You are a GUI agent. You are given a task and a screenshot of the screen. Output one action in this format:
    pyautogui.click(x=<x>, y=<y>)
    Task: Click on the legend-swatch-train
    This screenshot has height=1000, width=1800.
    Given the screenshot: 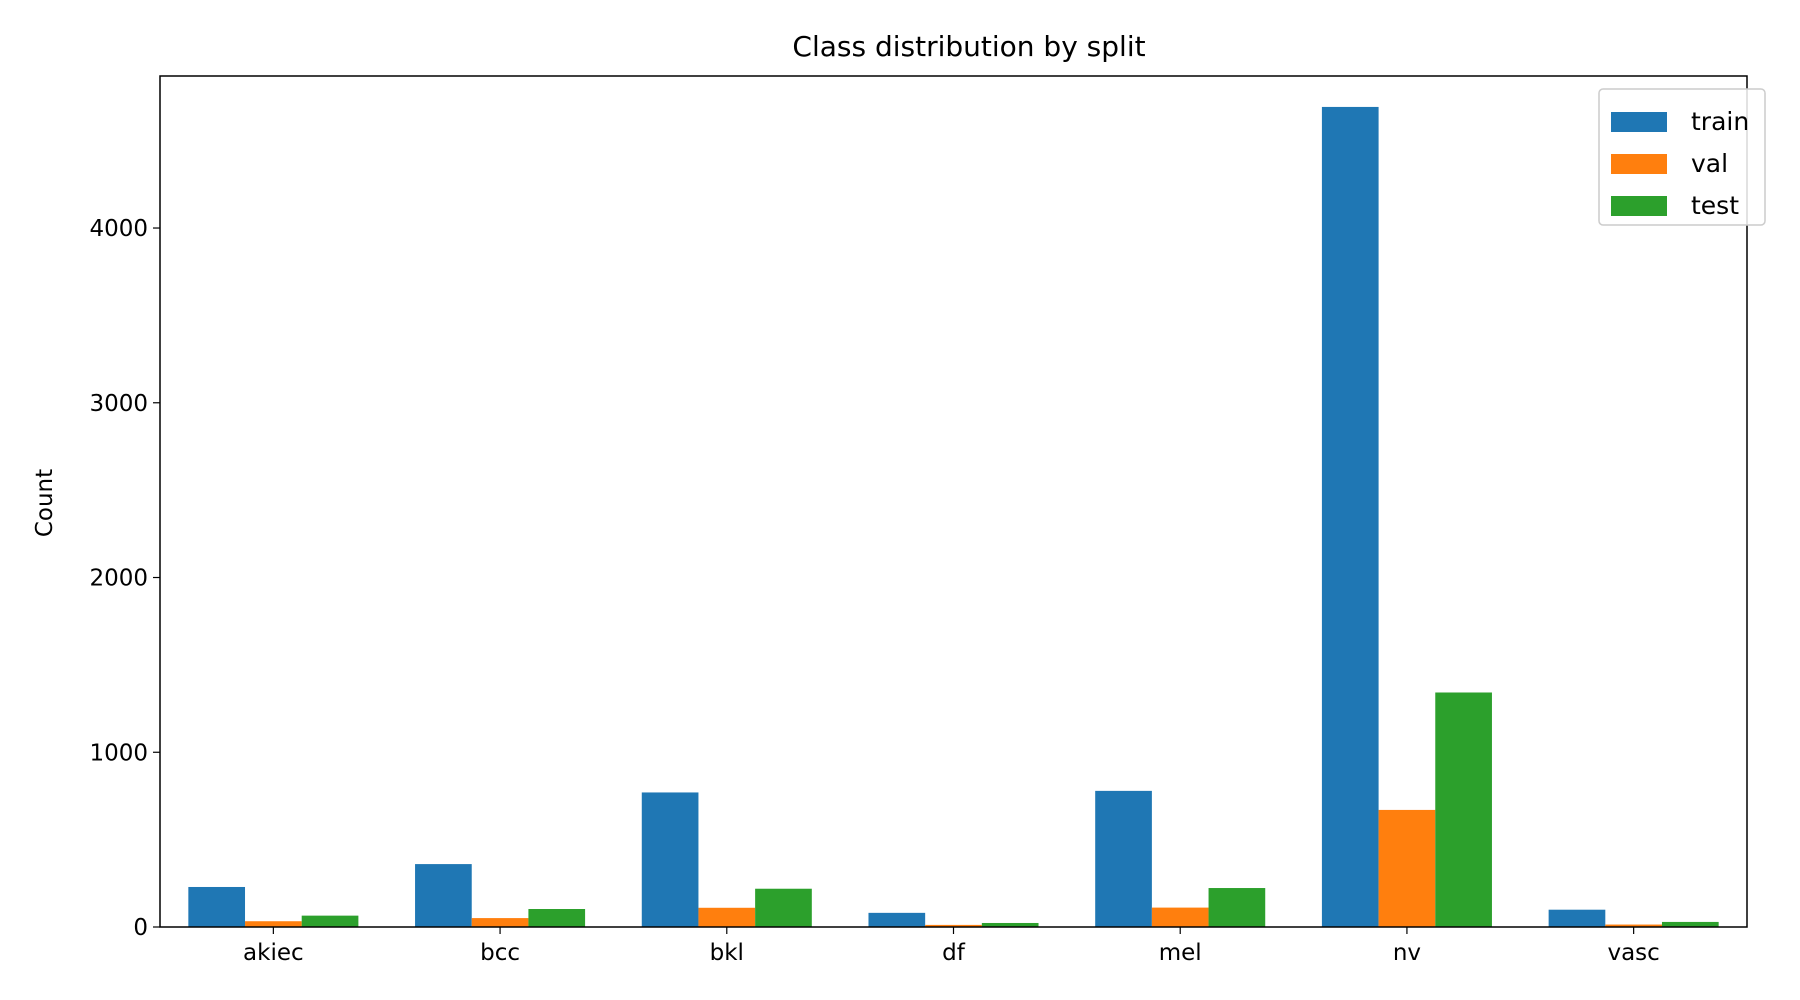 What is the action you would take?
    pyautogui.click(x=1639, y=122)
    